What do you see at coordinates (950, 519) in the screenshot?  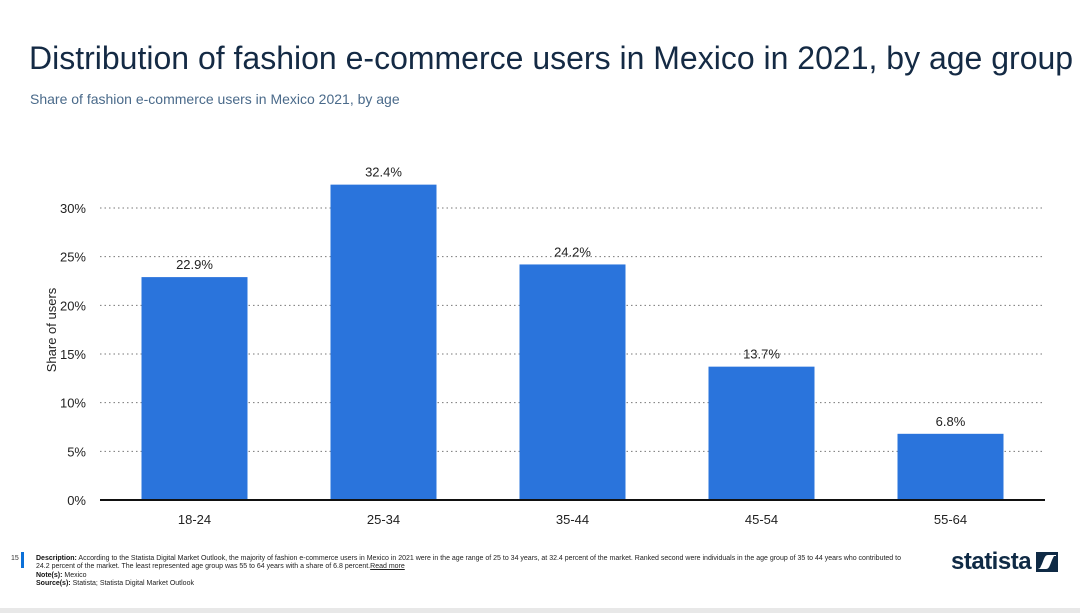 I see `x-tick-label: 55-64` at bounding box center [950, 519].